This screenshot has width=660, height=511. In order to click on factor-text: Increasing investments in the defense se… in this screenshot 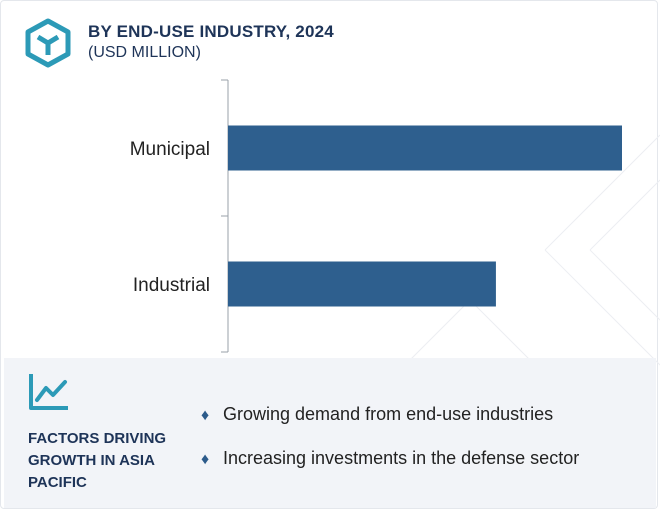, I will do `click(401, 458)`.